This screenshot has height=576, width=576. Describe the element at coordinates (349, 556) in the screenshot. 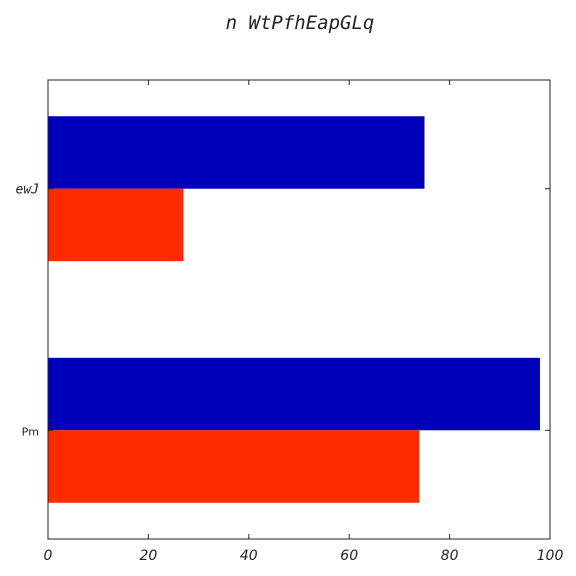

I see `x-tick-label: 60` at that location.